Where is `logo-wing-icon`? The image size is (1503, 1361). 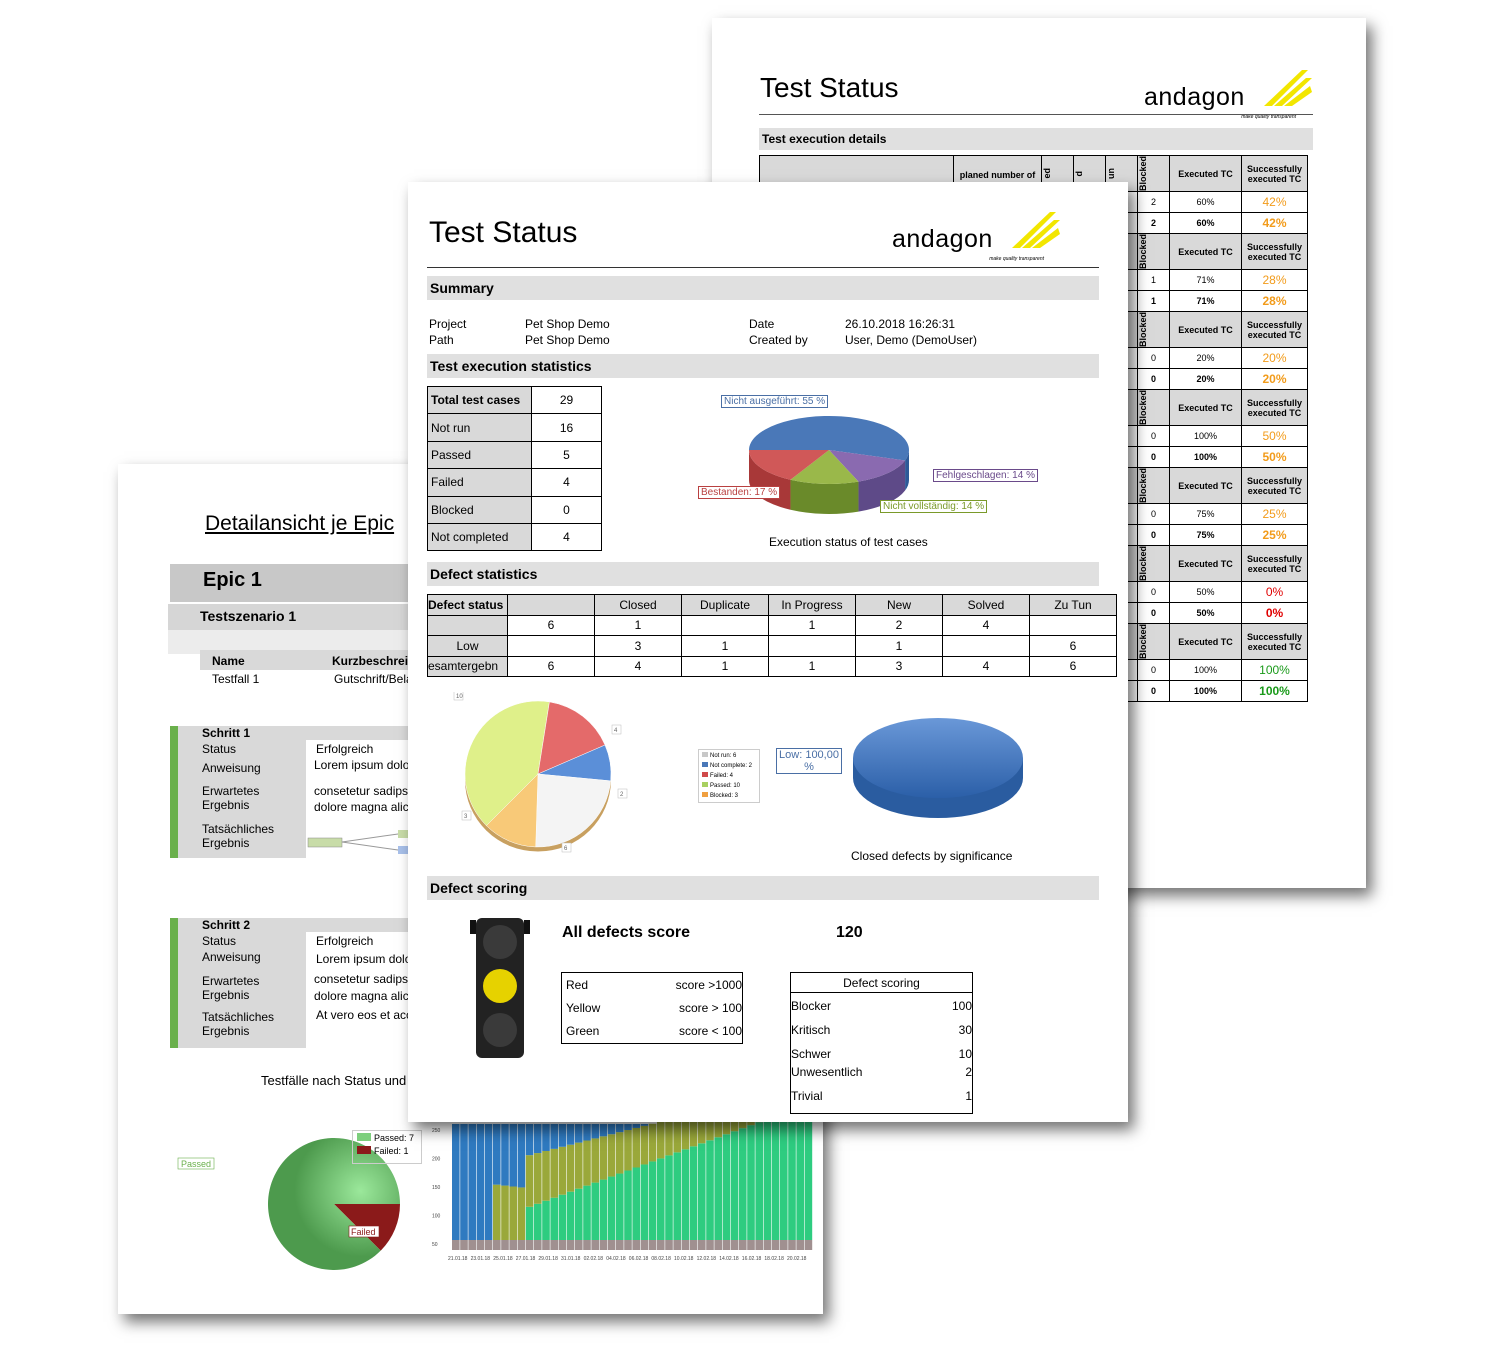
logo-wing-icon is located at coordinates (1288, 88).